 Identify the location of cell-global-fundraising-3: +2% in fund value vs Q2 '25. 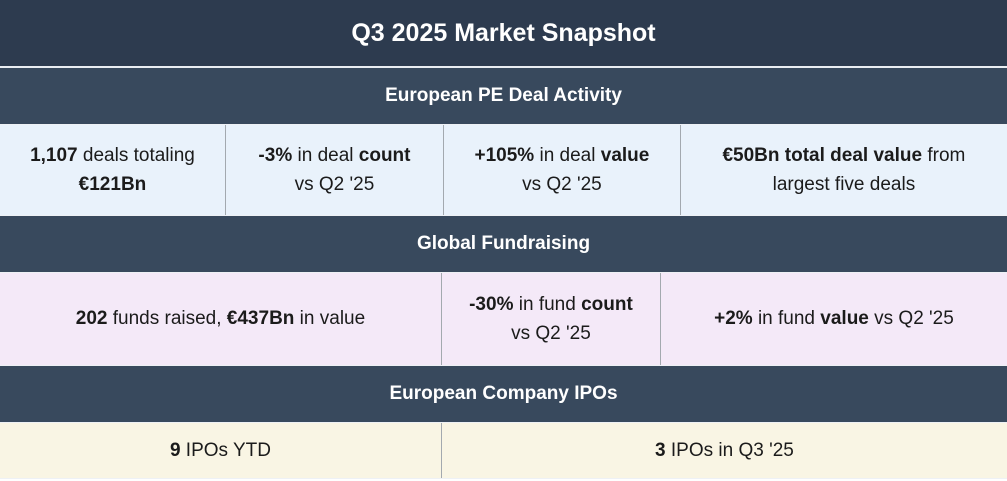
(833, 319).